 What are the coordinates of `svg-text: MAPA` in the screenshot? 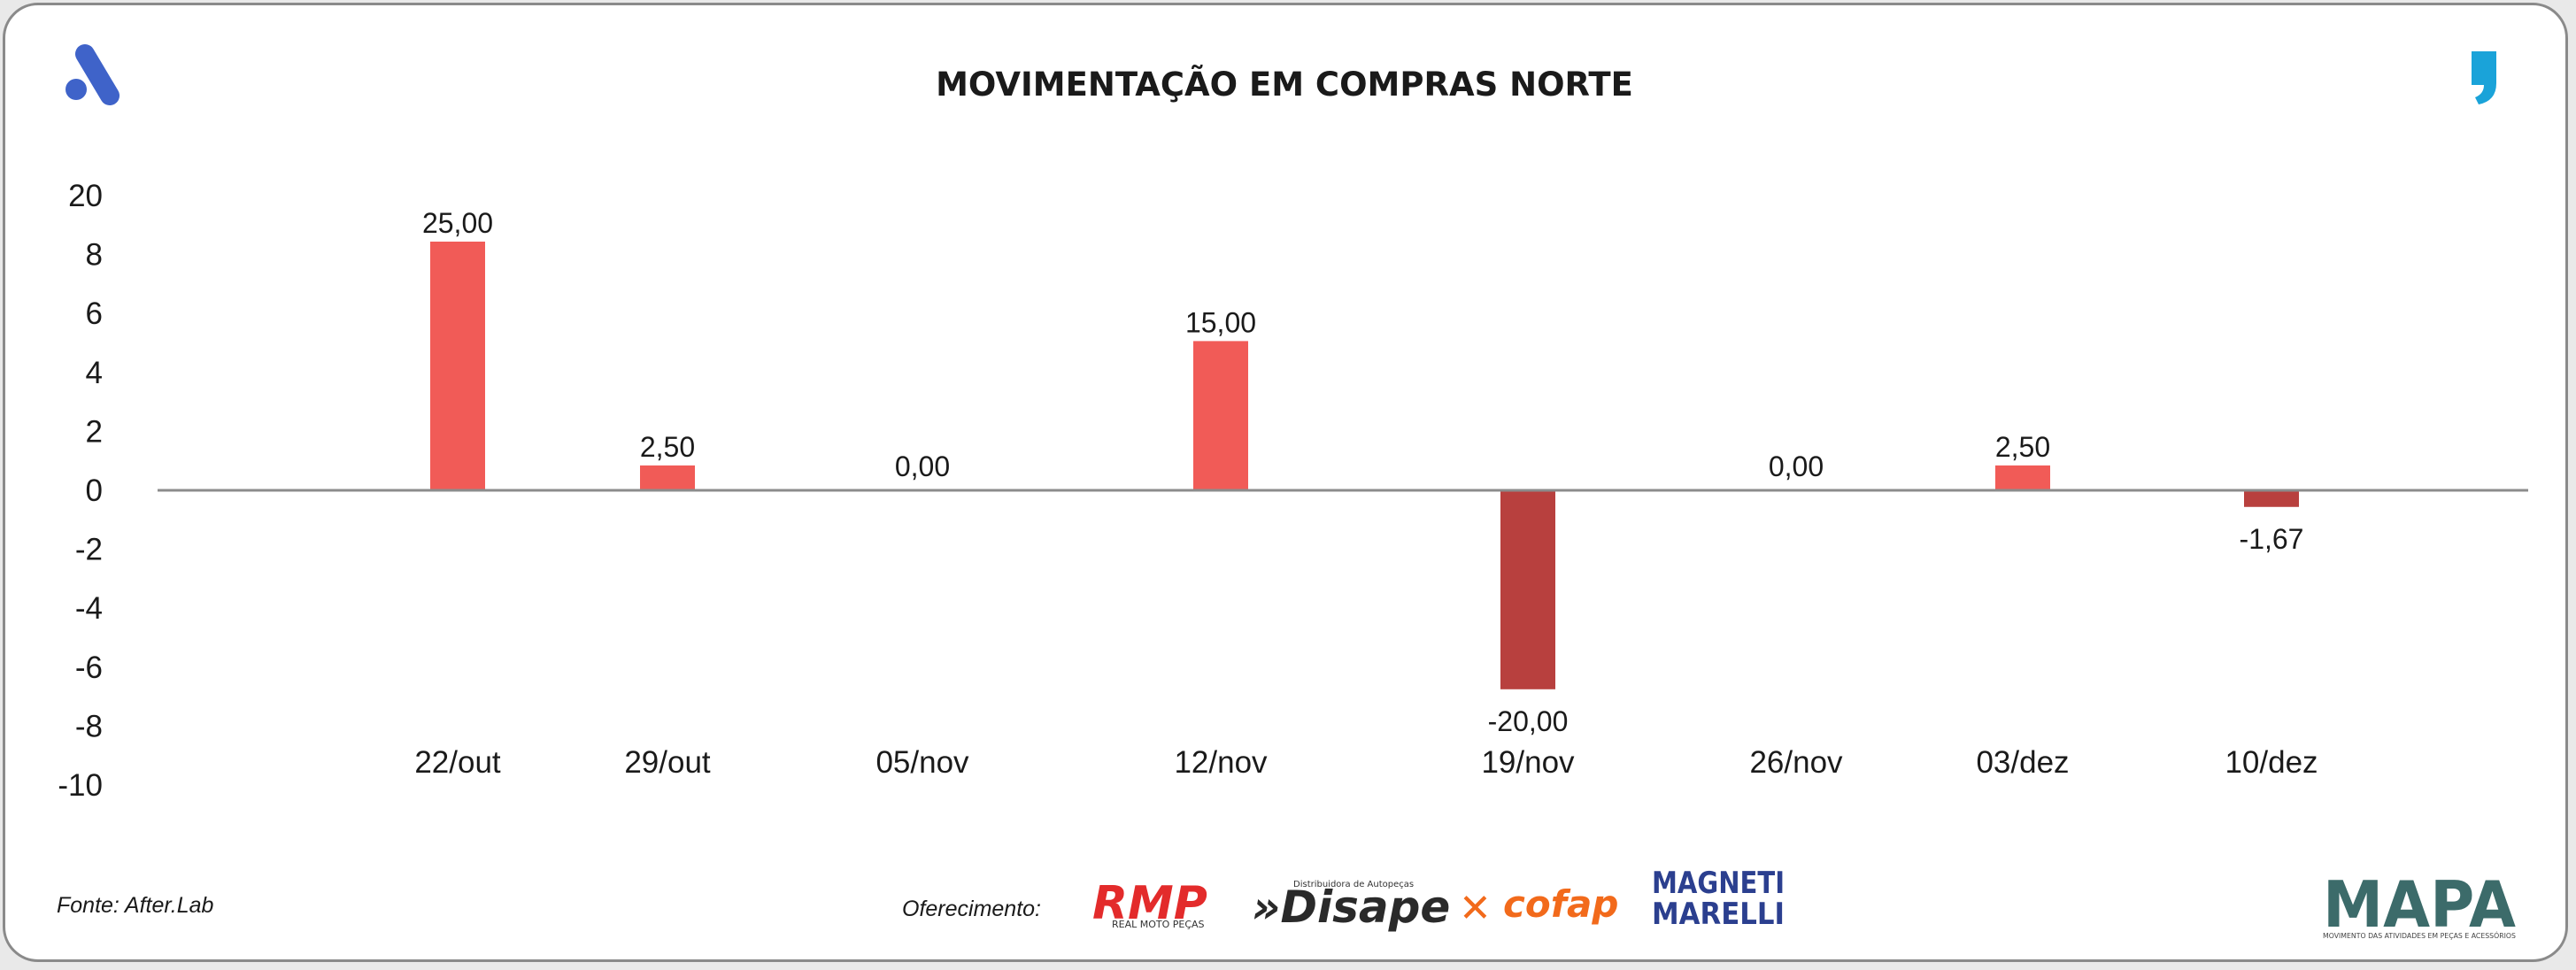 It's located at (2419, 904).